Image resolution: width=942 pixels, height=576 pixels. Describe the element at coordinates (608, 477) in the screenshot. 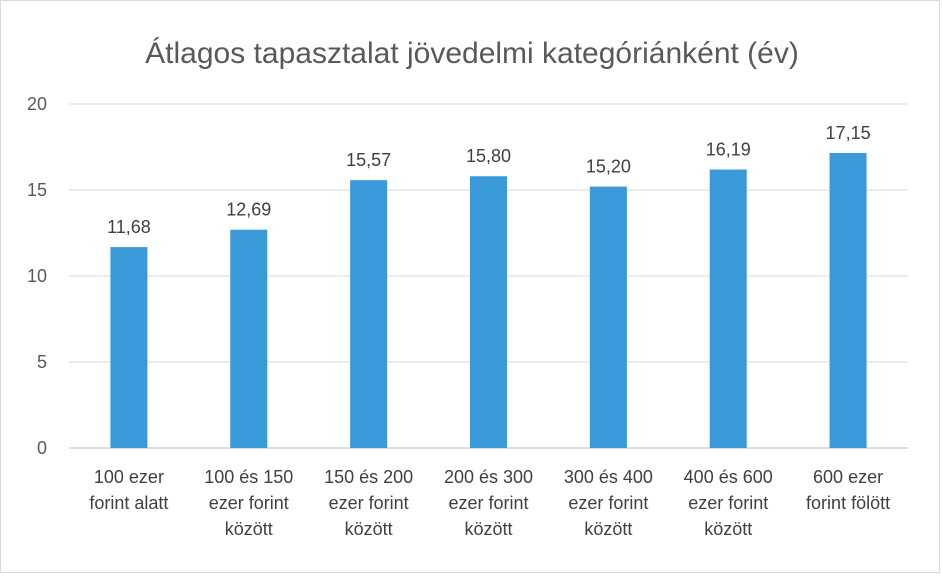

I see `x-category-line: 300 és 400` at that location.